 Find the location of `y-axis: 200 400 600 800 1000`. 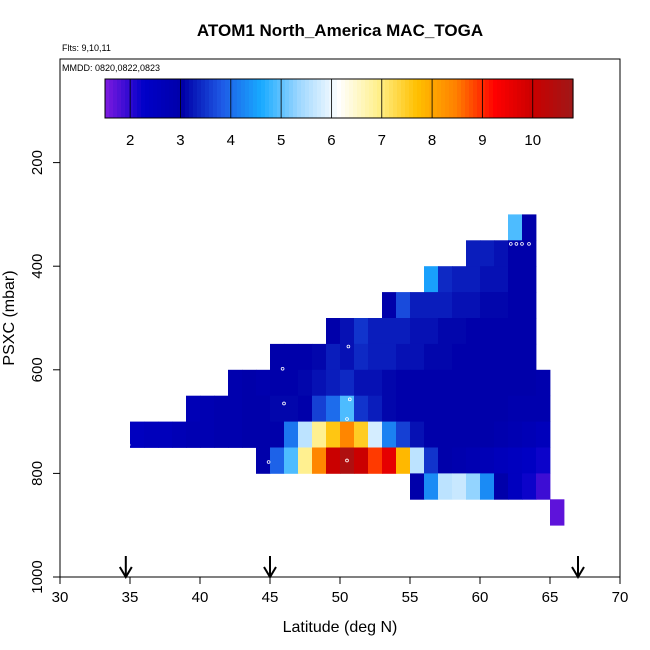

y-axis: 200 400 600 800 1000 is located at coordinates (44, 372).